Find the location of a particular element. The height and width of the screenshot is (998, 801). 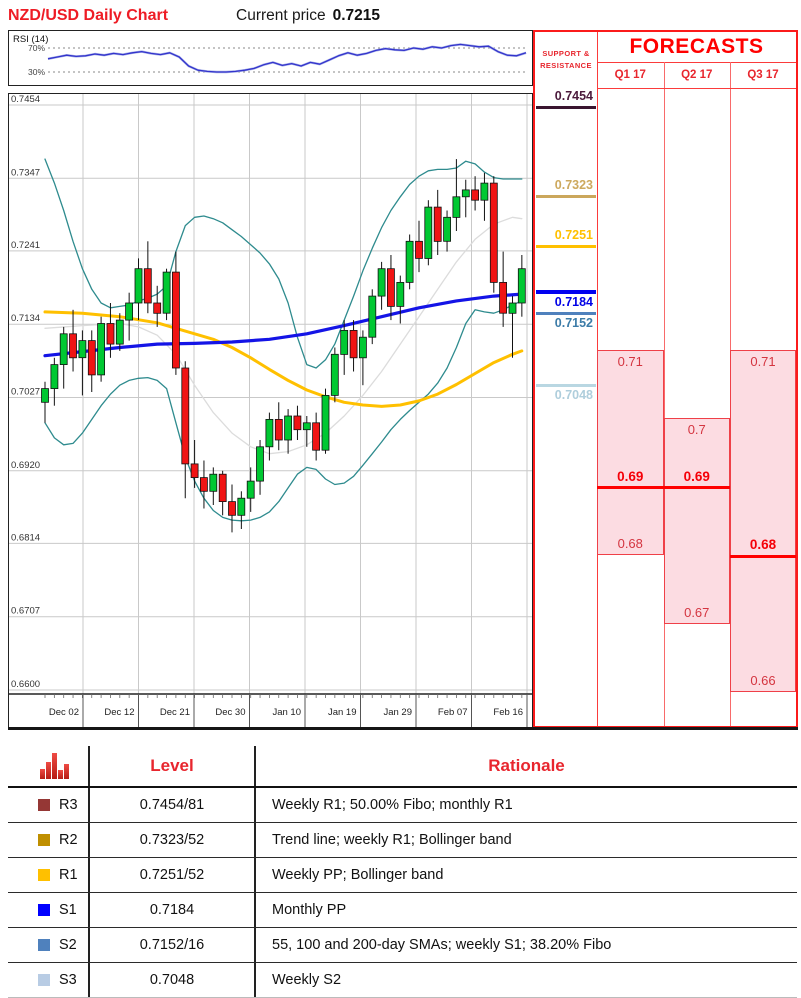

rationale-cell: Weekly R1; 50.00% Fibo; monthly R1 is located at coordinates (392, 805).